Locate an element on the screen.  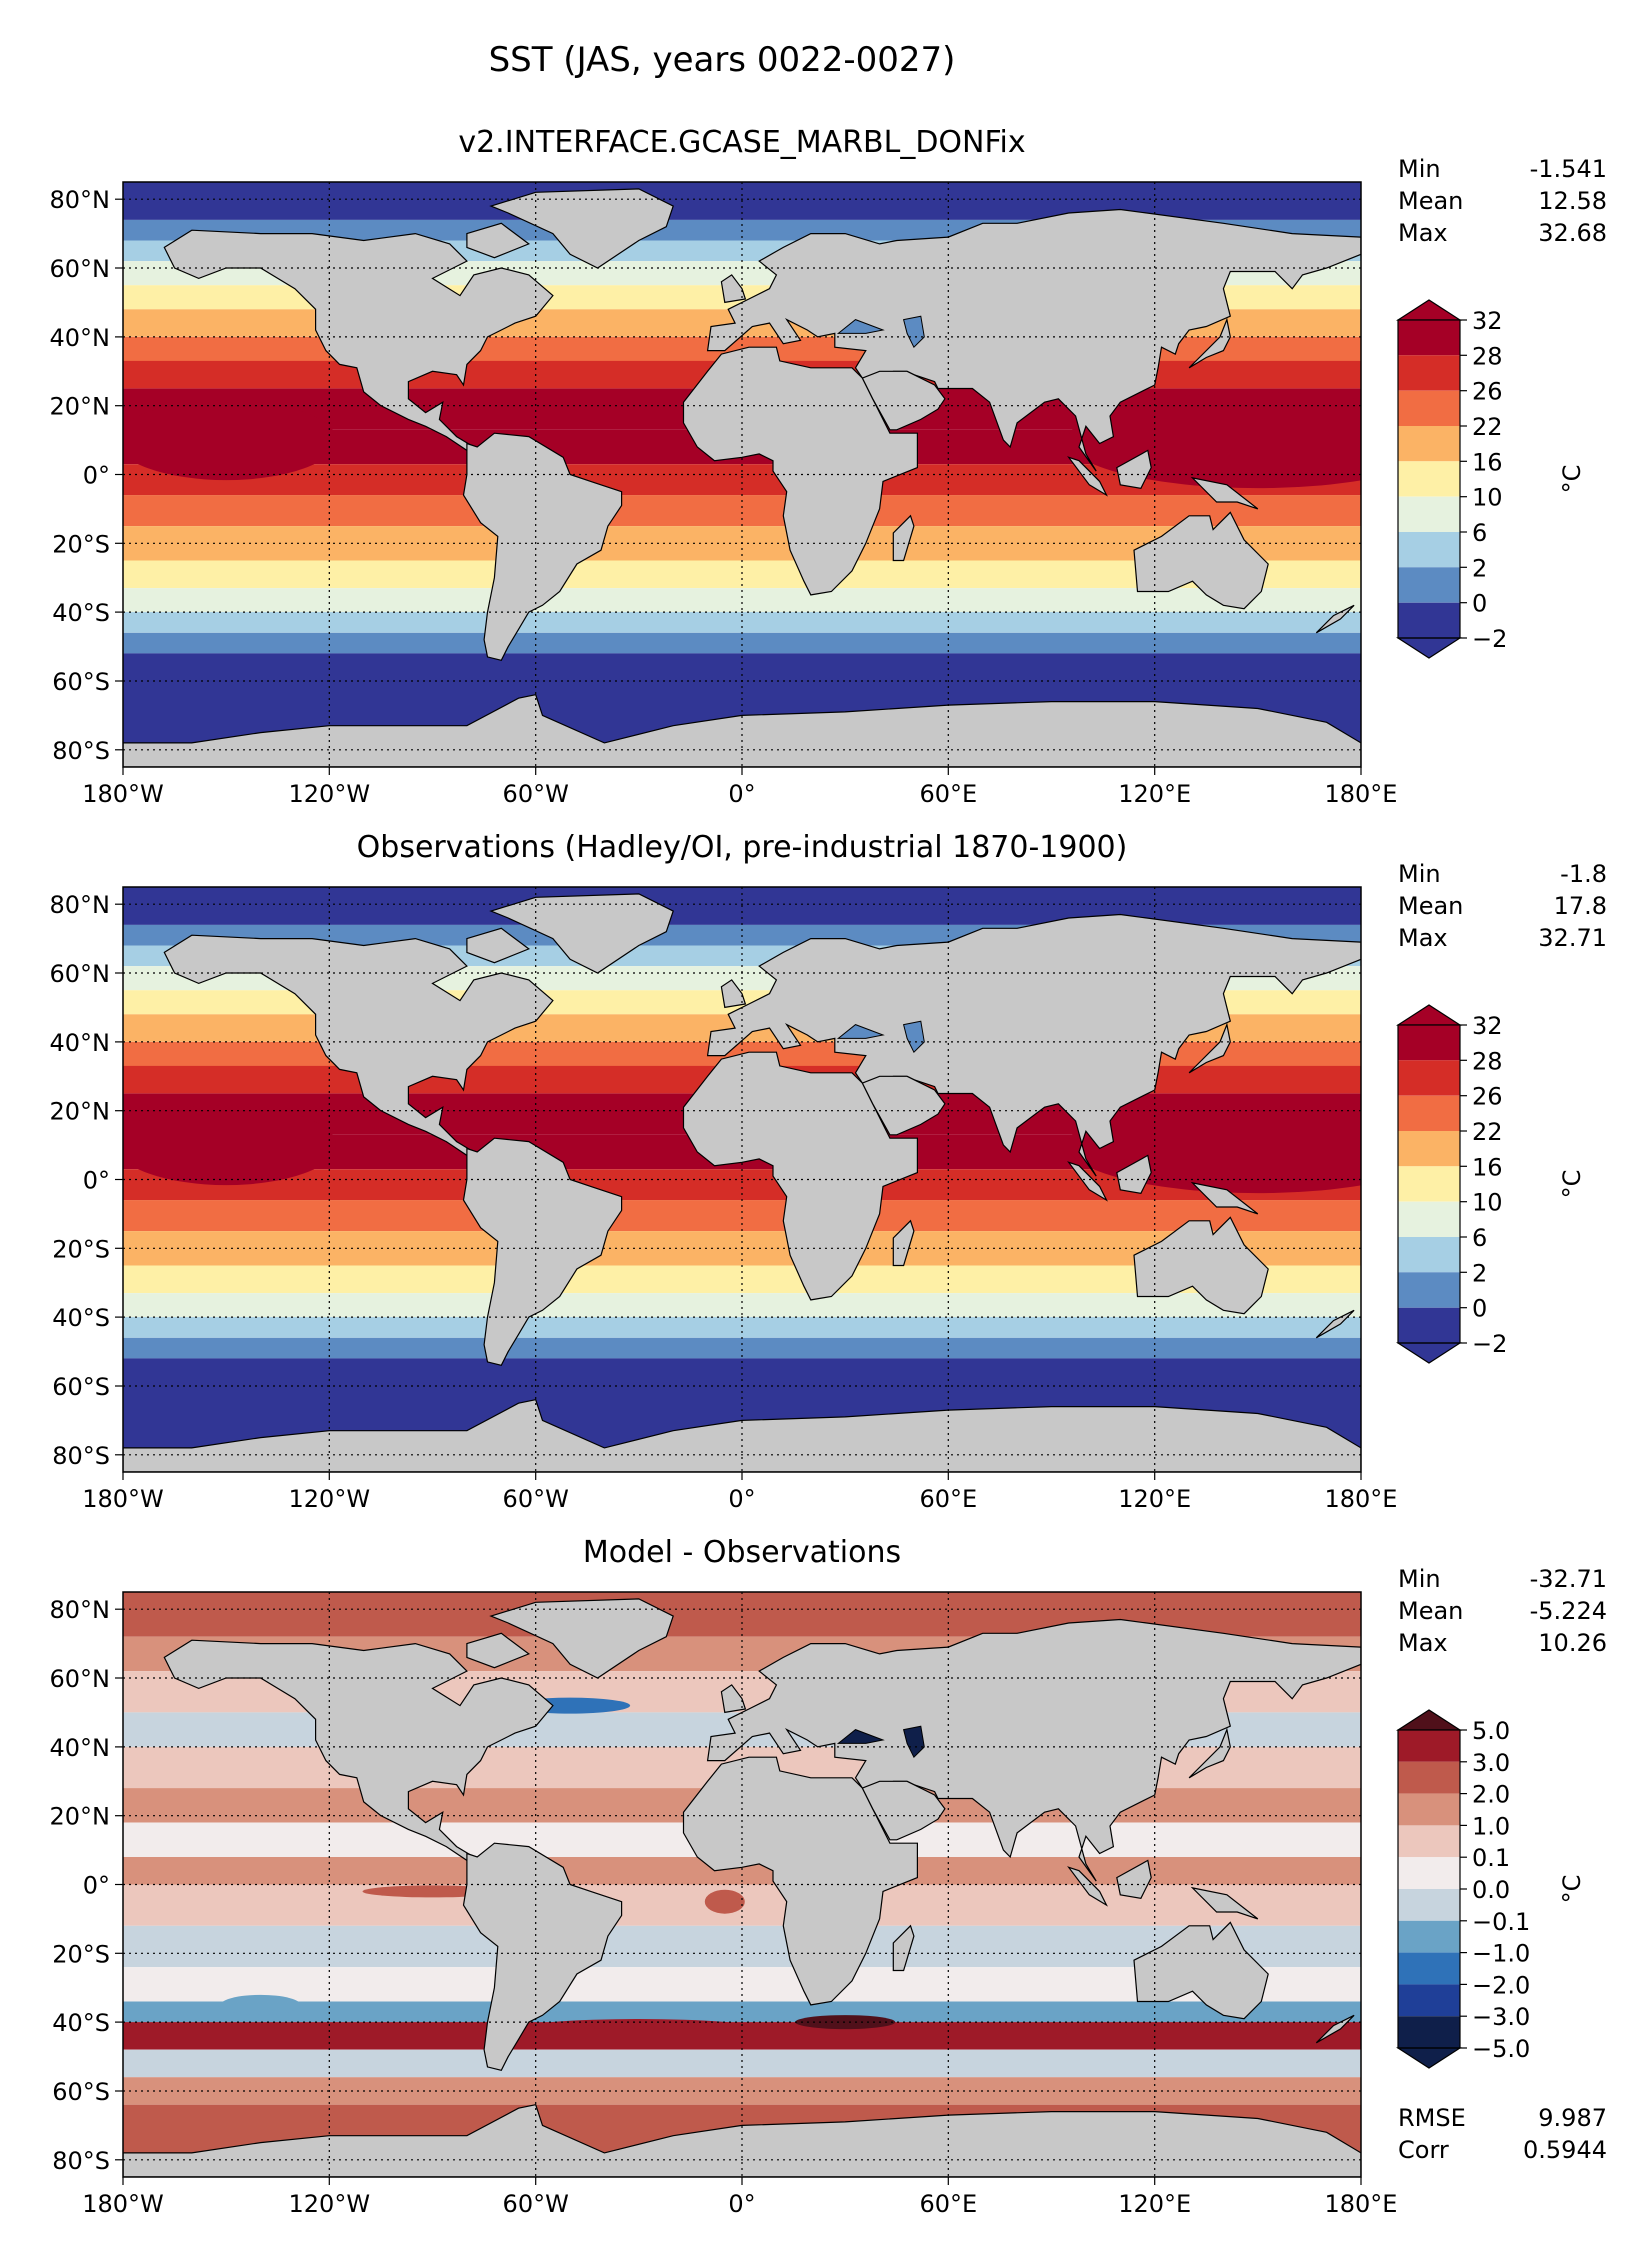
stat-label: Min is located at coordinates (1419, 169).